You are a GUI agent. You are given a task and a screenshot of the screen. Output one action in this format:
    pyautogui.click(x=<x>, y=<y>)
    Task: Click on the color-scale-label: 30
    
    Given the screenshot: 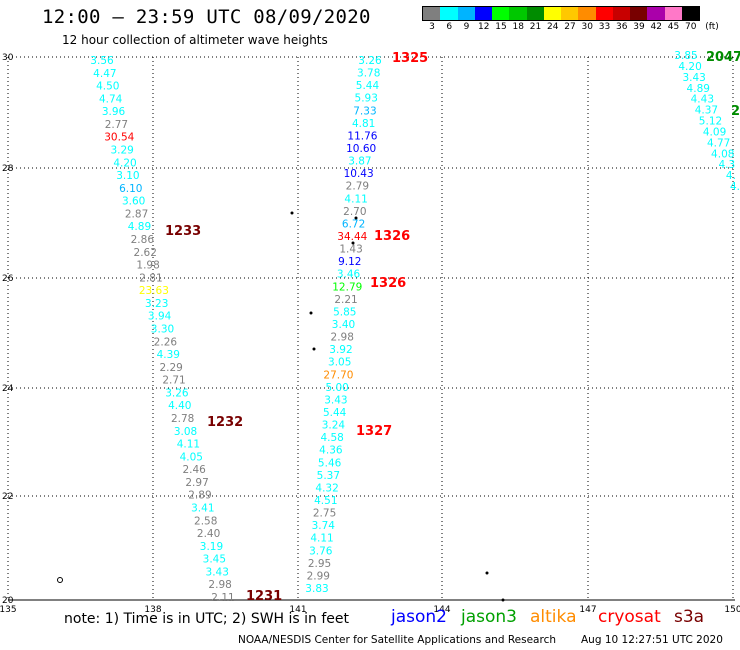 What is the action you would take?
    pyautogui.click(x=587, y=27)
    